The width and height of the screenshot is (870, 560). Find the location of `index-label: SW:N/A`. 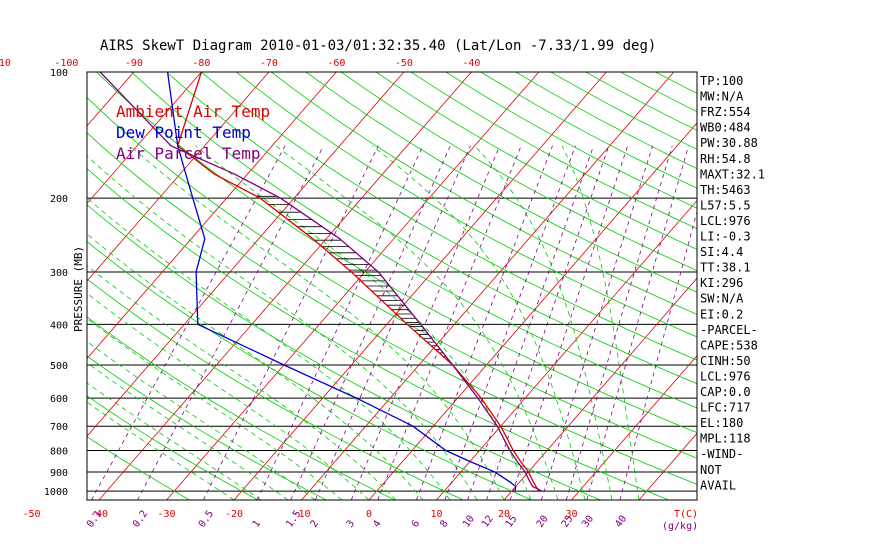

index-label: SW:N/A is located at coordinates (722, 299).